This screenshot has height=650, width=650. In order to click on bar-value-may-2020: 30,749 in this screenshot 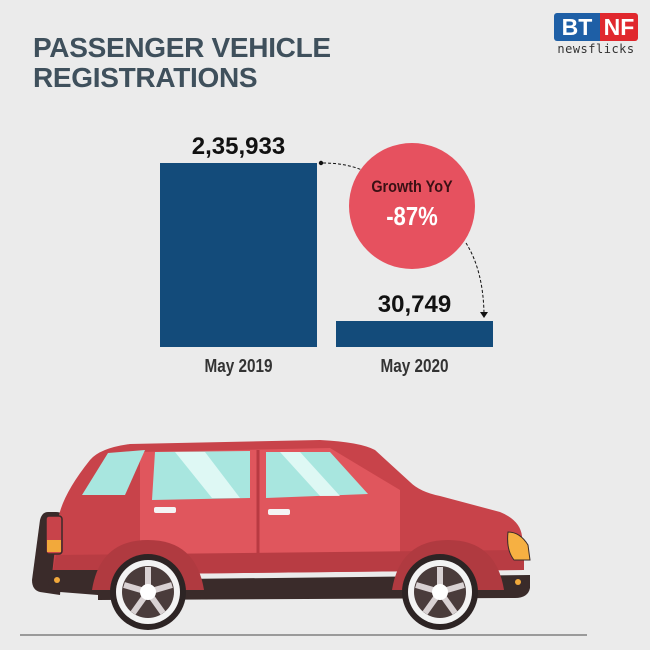, I will do `click(414, 304)`.